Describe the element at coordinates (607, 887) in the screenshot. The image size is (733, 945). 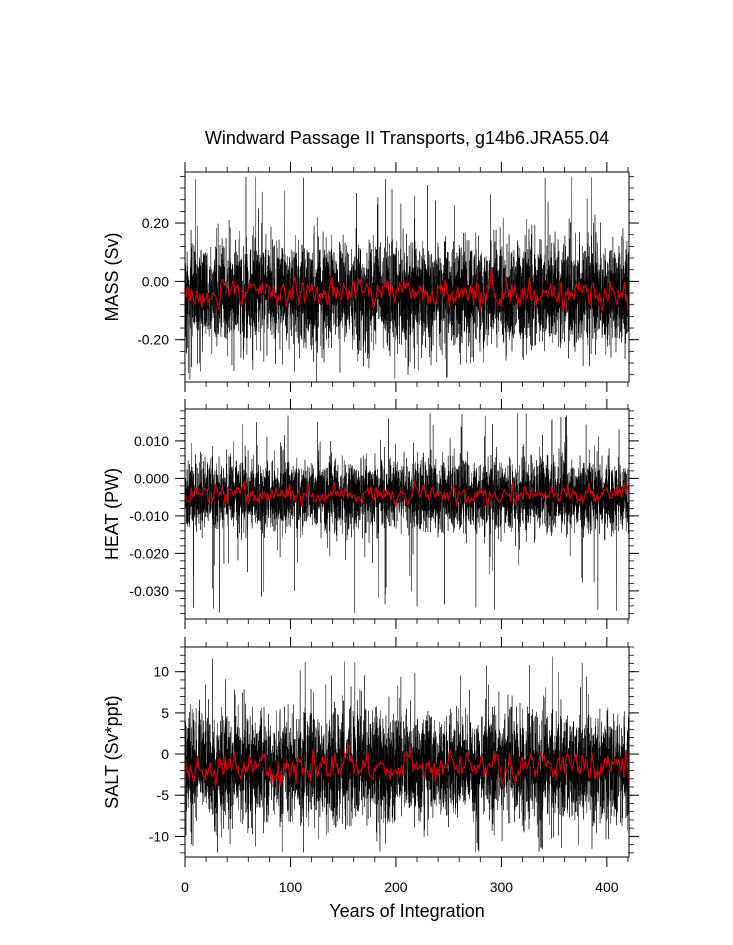
I see `x-tick-label: 400` at that location.